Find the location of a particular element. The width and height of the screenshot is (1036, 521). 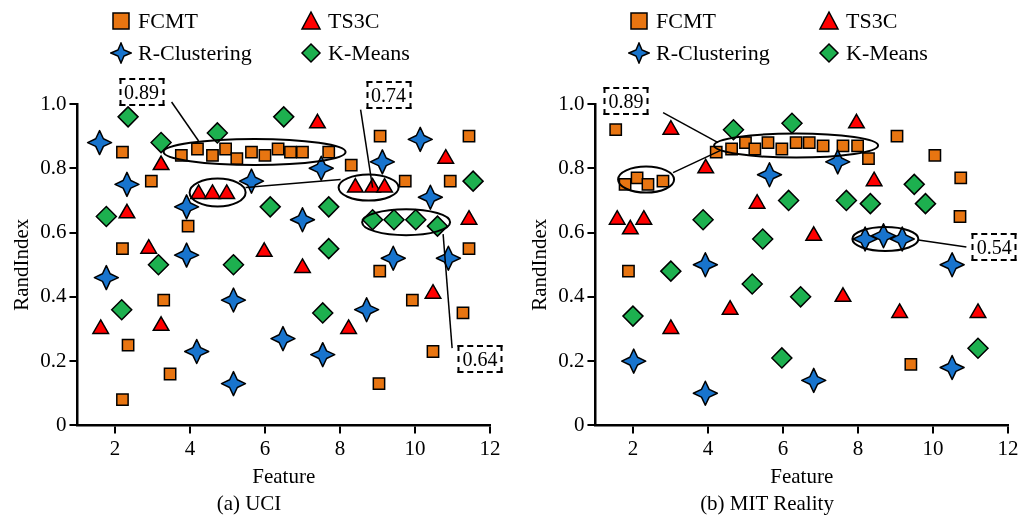

y-axis-title: RandIndex is located at coordinates (539, 264).